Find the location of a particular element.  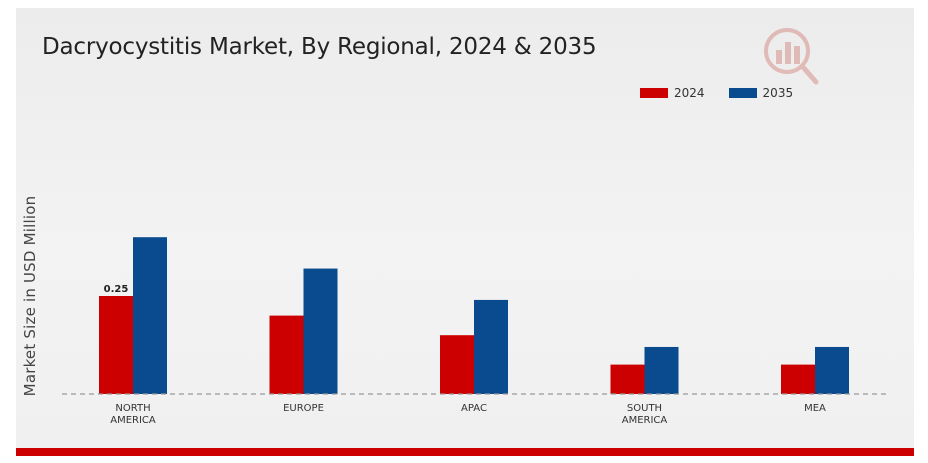

legend-label-2024: 2024 is located at coordinates (689, 93).